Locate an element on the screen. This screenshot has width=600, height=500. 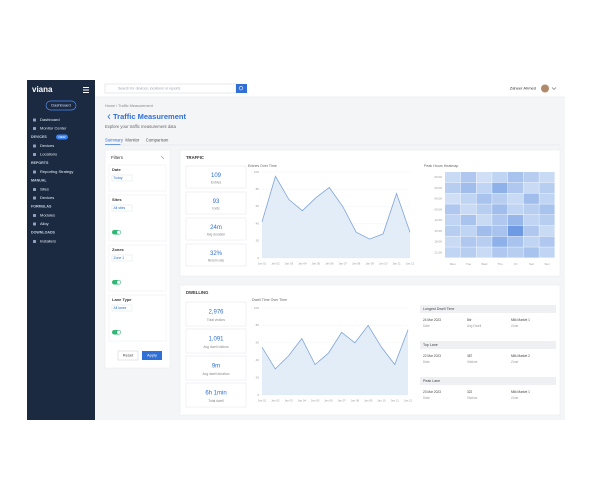
table-cell: 23 Mar 2023 is located at coordinates (432, 392).